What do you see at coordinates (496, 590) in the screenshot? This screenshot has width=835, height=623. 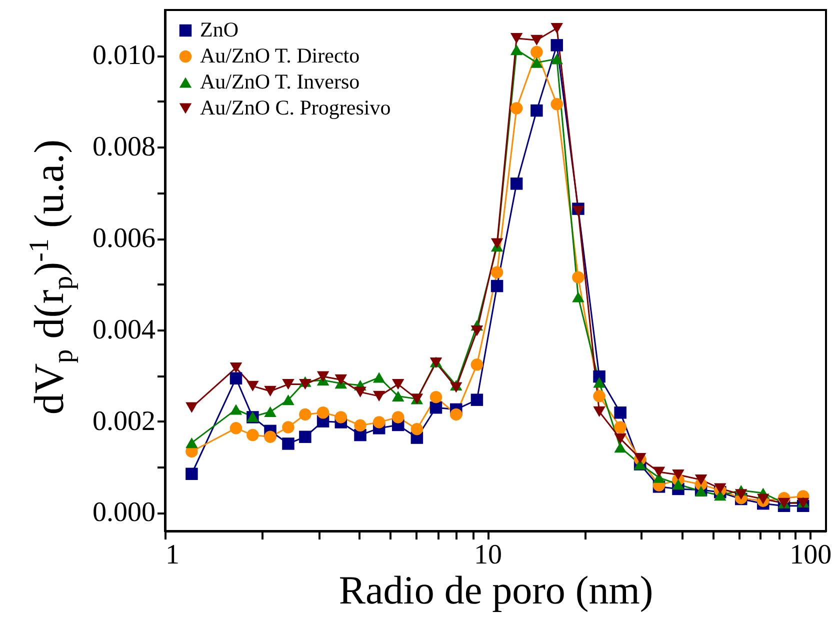 I see `x-axis-title: Radio de poro (nm)` at bounding box center [496, 590].